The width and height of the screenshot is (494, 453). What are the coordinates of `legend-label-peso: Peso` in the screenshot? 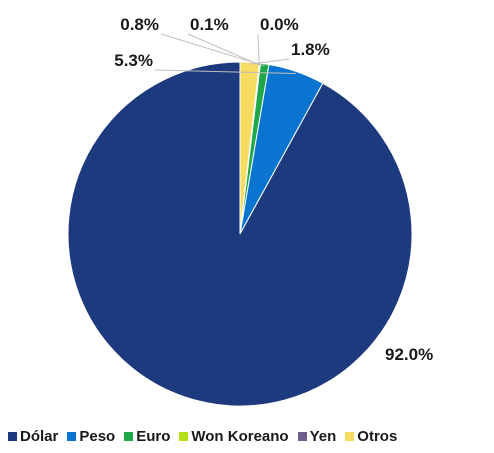 It's located at (97, 436).